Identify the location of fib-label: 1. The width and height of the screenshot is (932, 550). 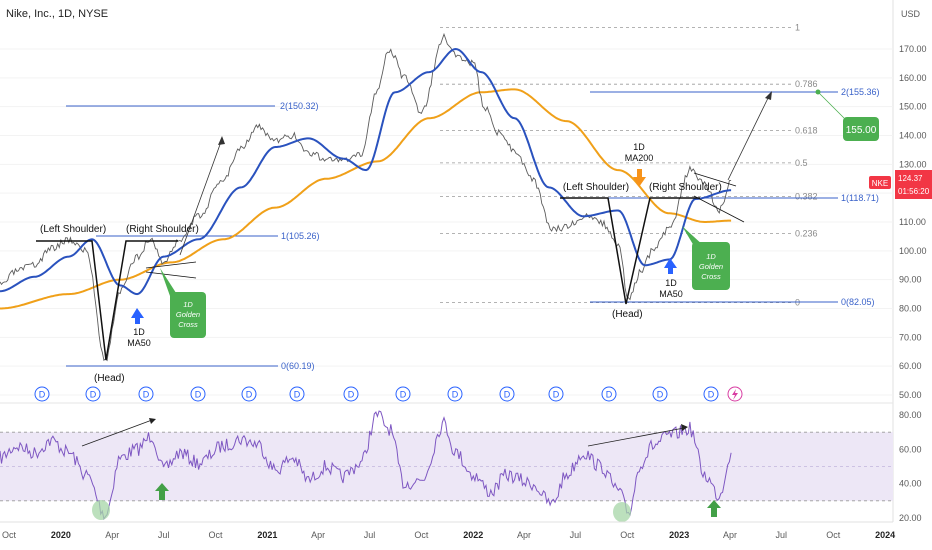
(797, 27).